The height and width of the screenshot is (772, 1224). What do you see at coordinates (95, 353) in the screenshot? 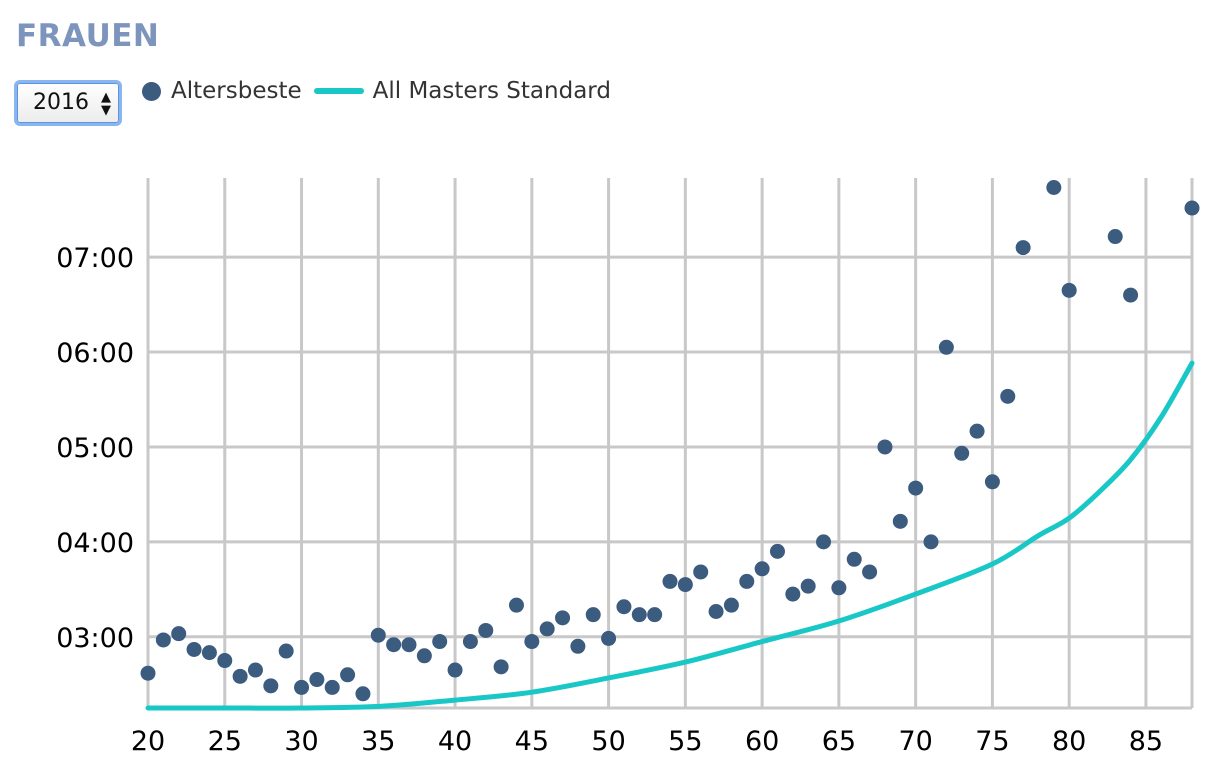
I see `y-tick-label: 06:00` at bounding box center [95, 353].